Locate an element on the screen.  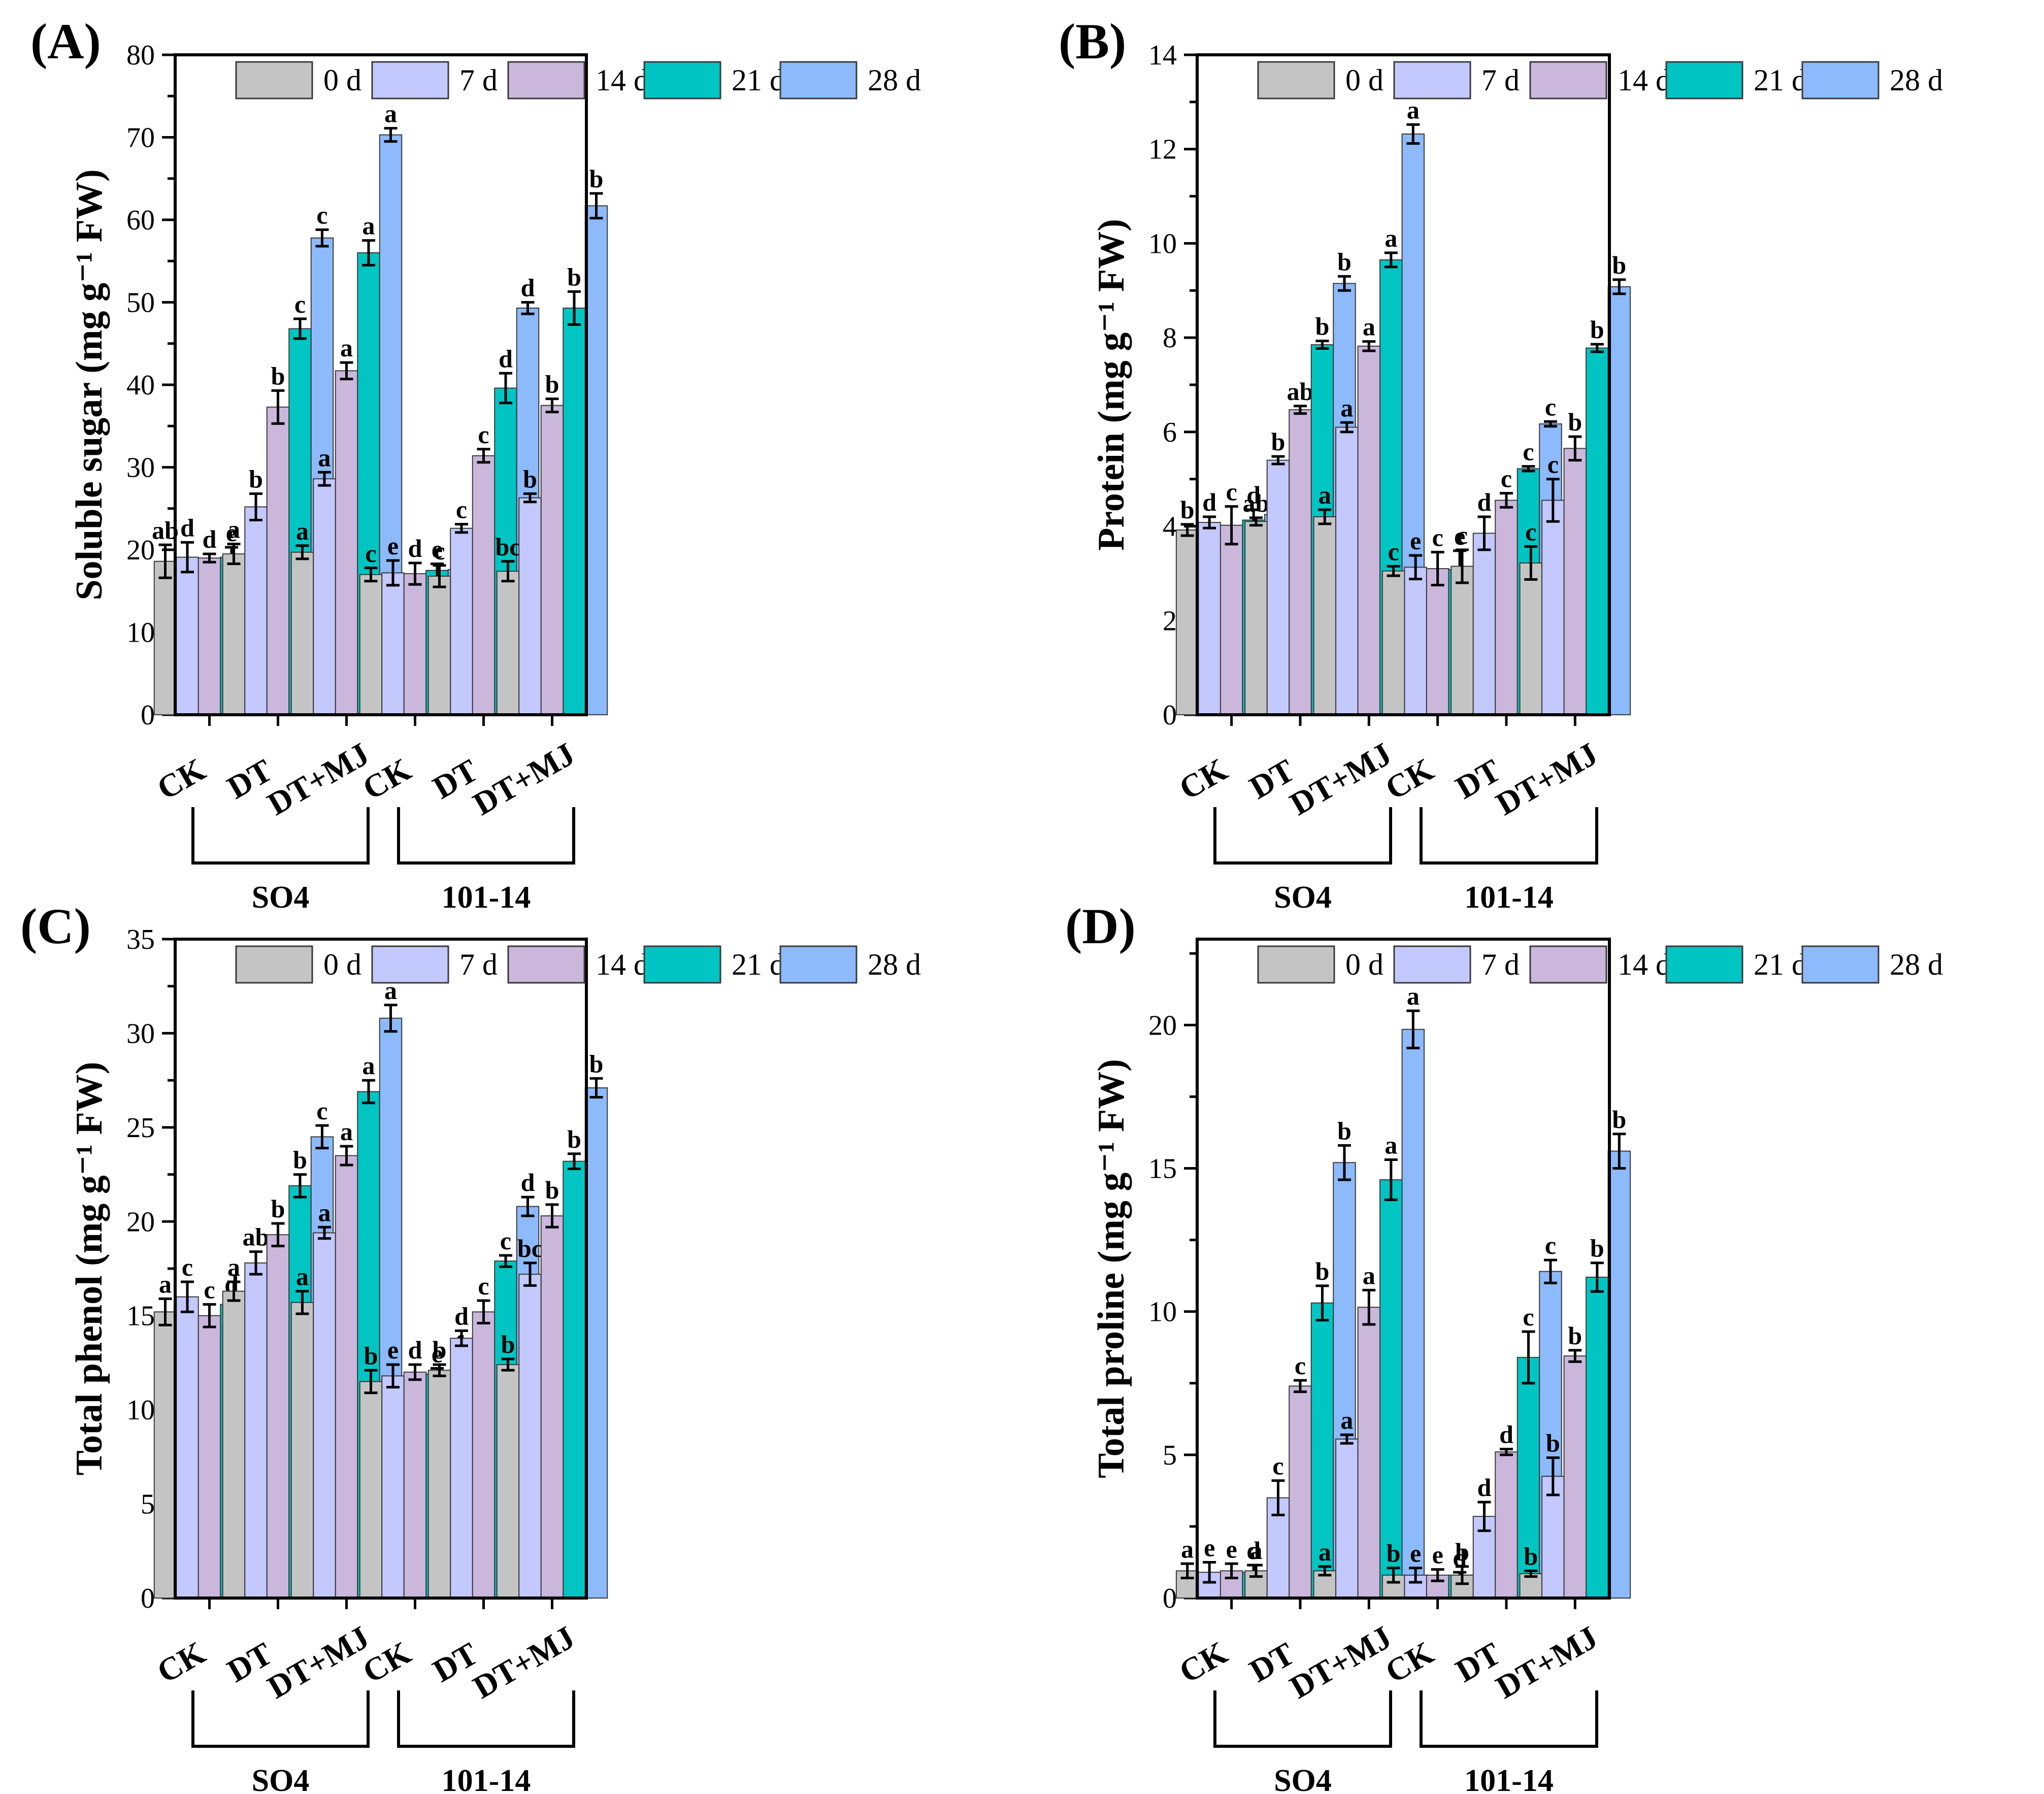
legend-label: 0 d is located at coordinates (342, 964).